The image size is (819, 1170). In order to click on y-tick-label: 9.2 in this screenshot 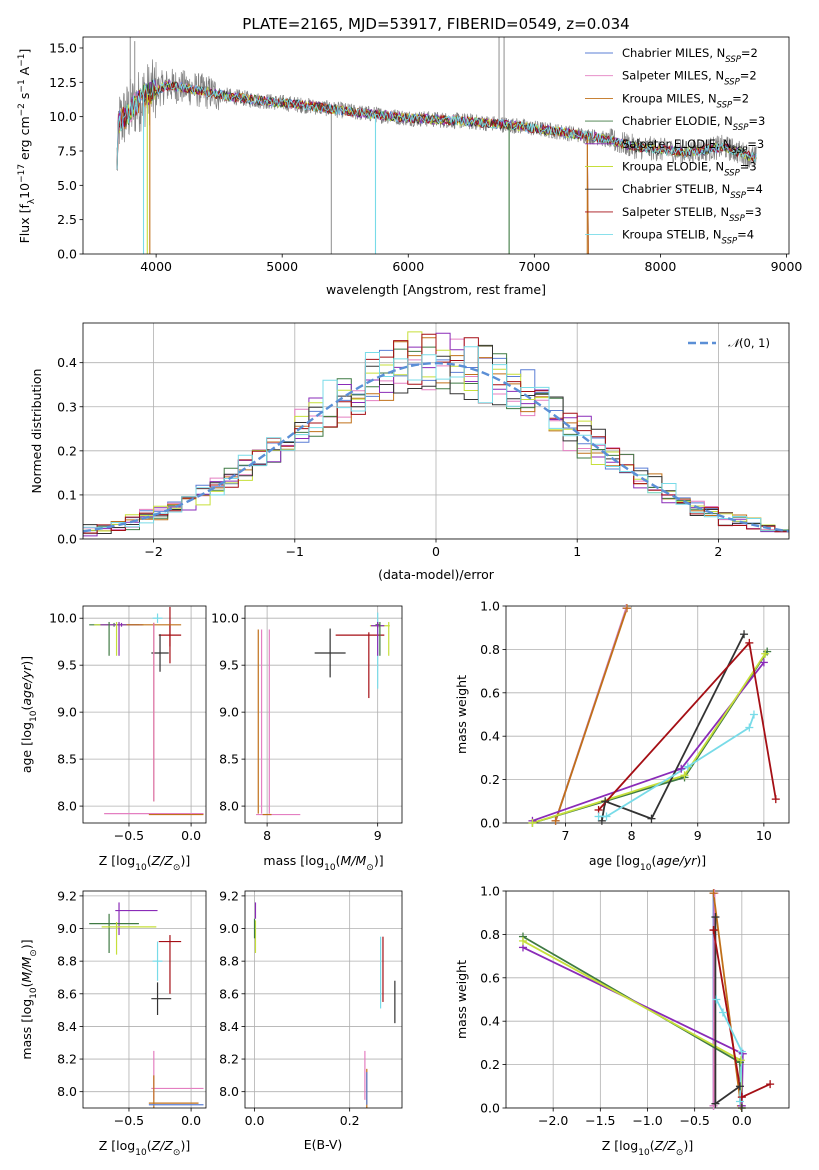, I will do `click(67, 895)`.